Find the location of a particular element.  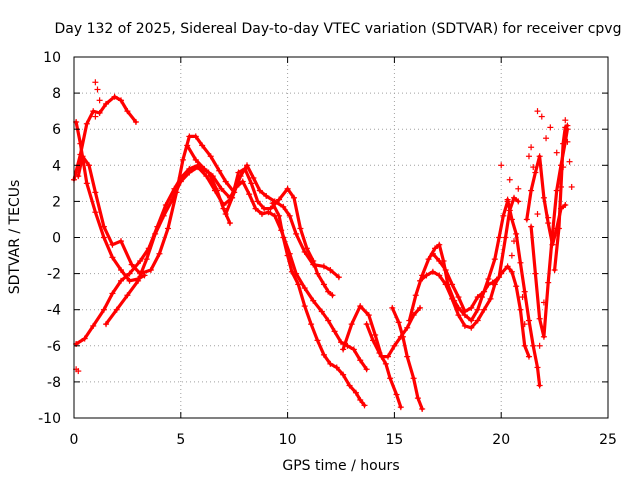

x-tick-label: 10 is located at coordinates (288, 440).